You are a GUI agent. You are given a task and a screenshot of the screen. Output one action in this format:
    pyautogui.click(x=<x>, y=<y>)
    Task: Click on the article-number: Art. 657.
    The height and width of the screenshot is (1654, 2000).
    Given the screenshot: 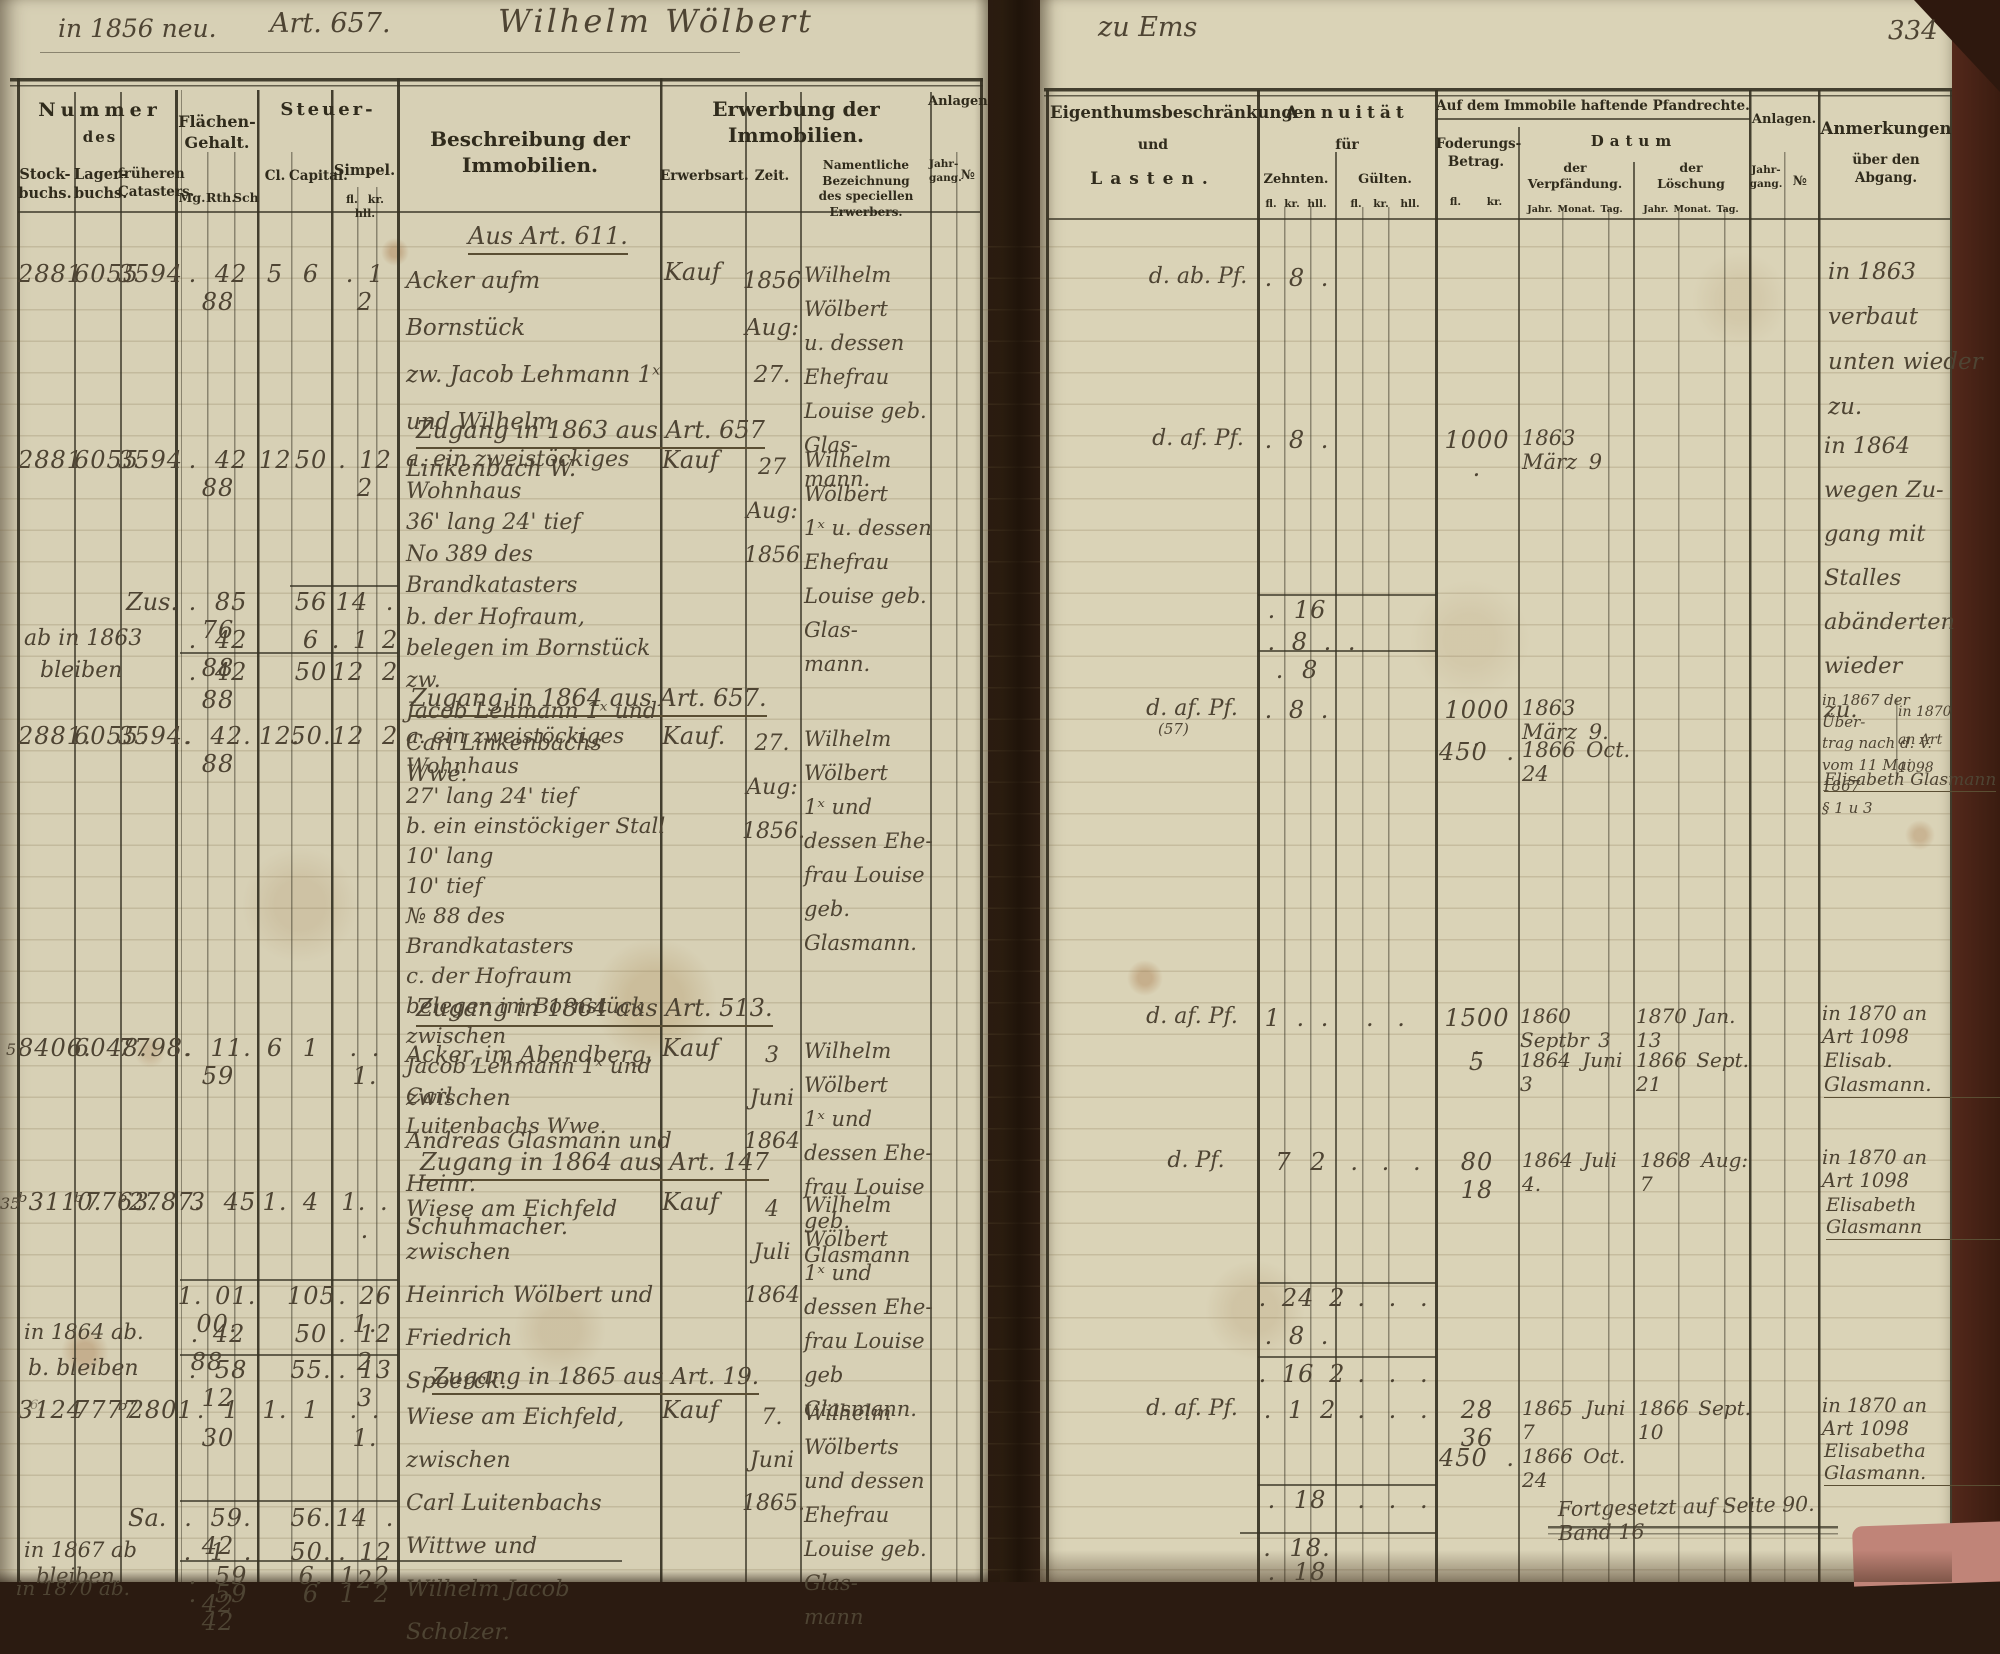 What is the action you would take?
    pyautogui.click(x=330, y=23)
    